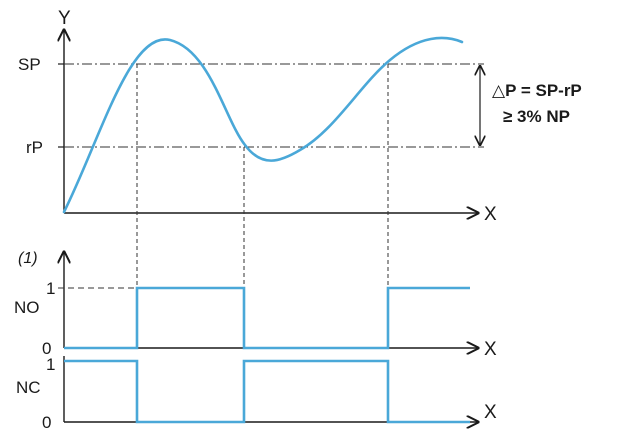 The height and width of the screenshot is (429, 619). Describe the element at coordinates (29, 64) in the screenshot. I see `sp-label: SP` at that location.